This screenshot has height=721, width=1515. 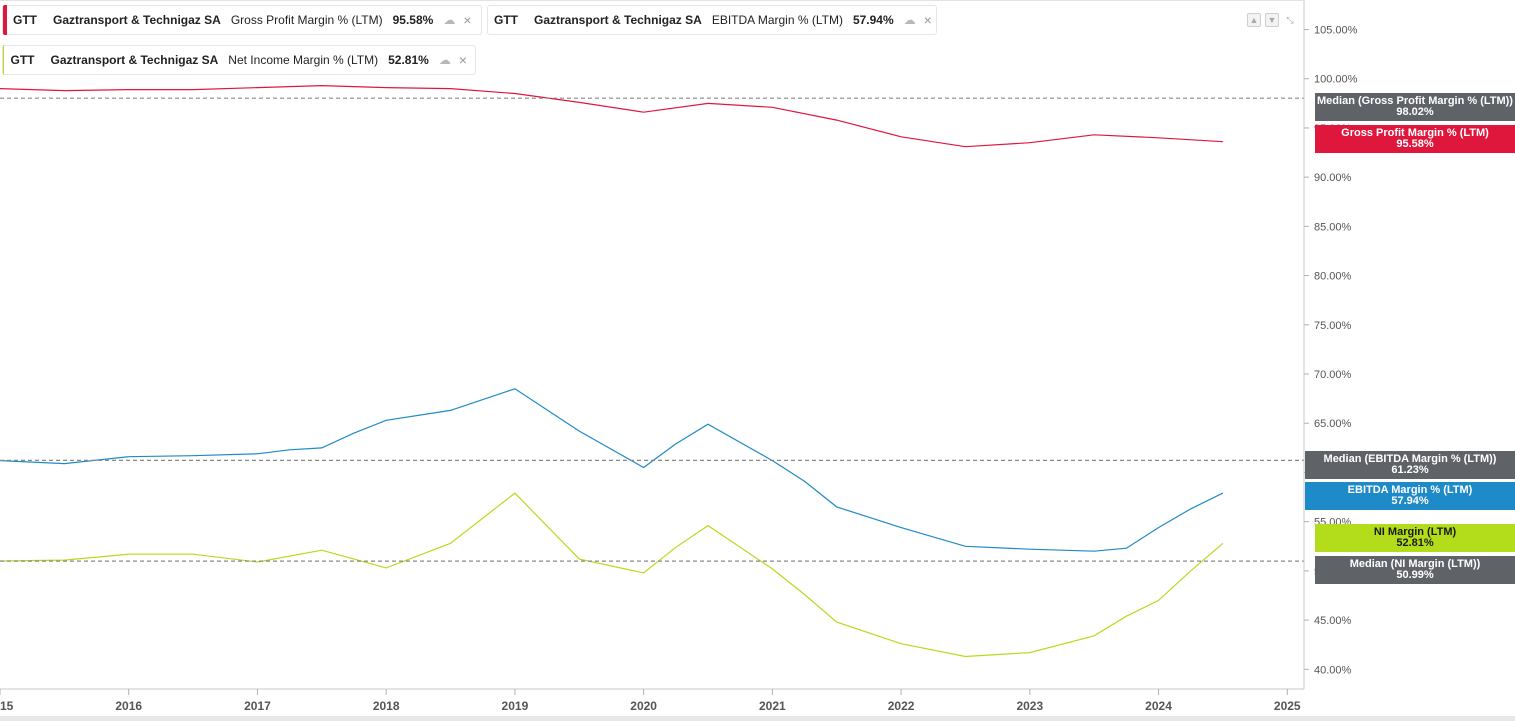 I want to click on y-tick-label: 80.00%, so click(x=1333, y=277).